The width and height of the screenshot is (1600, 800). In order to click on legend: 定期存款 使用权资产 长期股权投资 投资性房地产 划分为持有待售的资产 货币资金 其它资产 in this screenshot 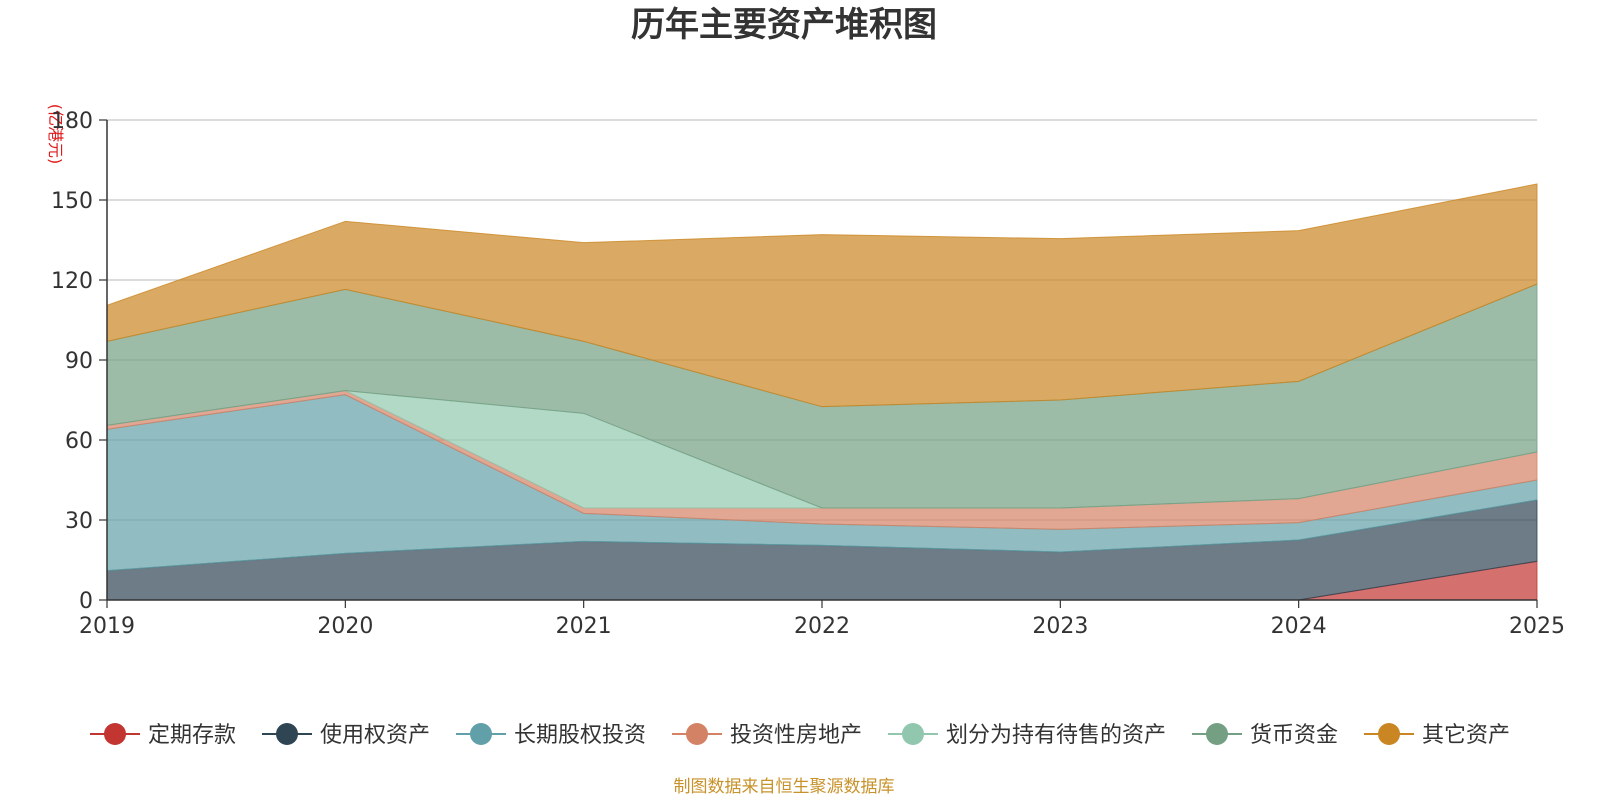, I will do `click(800, 735)`.